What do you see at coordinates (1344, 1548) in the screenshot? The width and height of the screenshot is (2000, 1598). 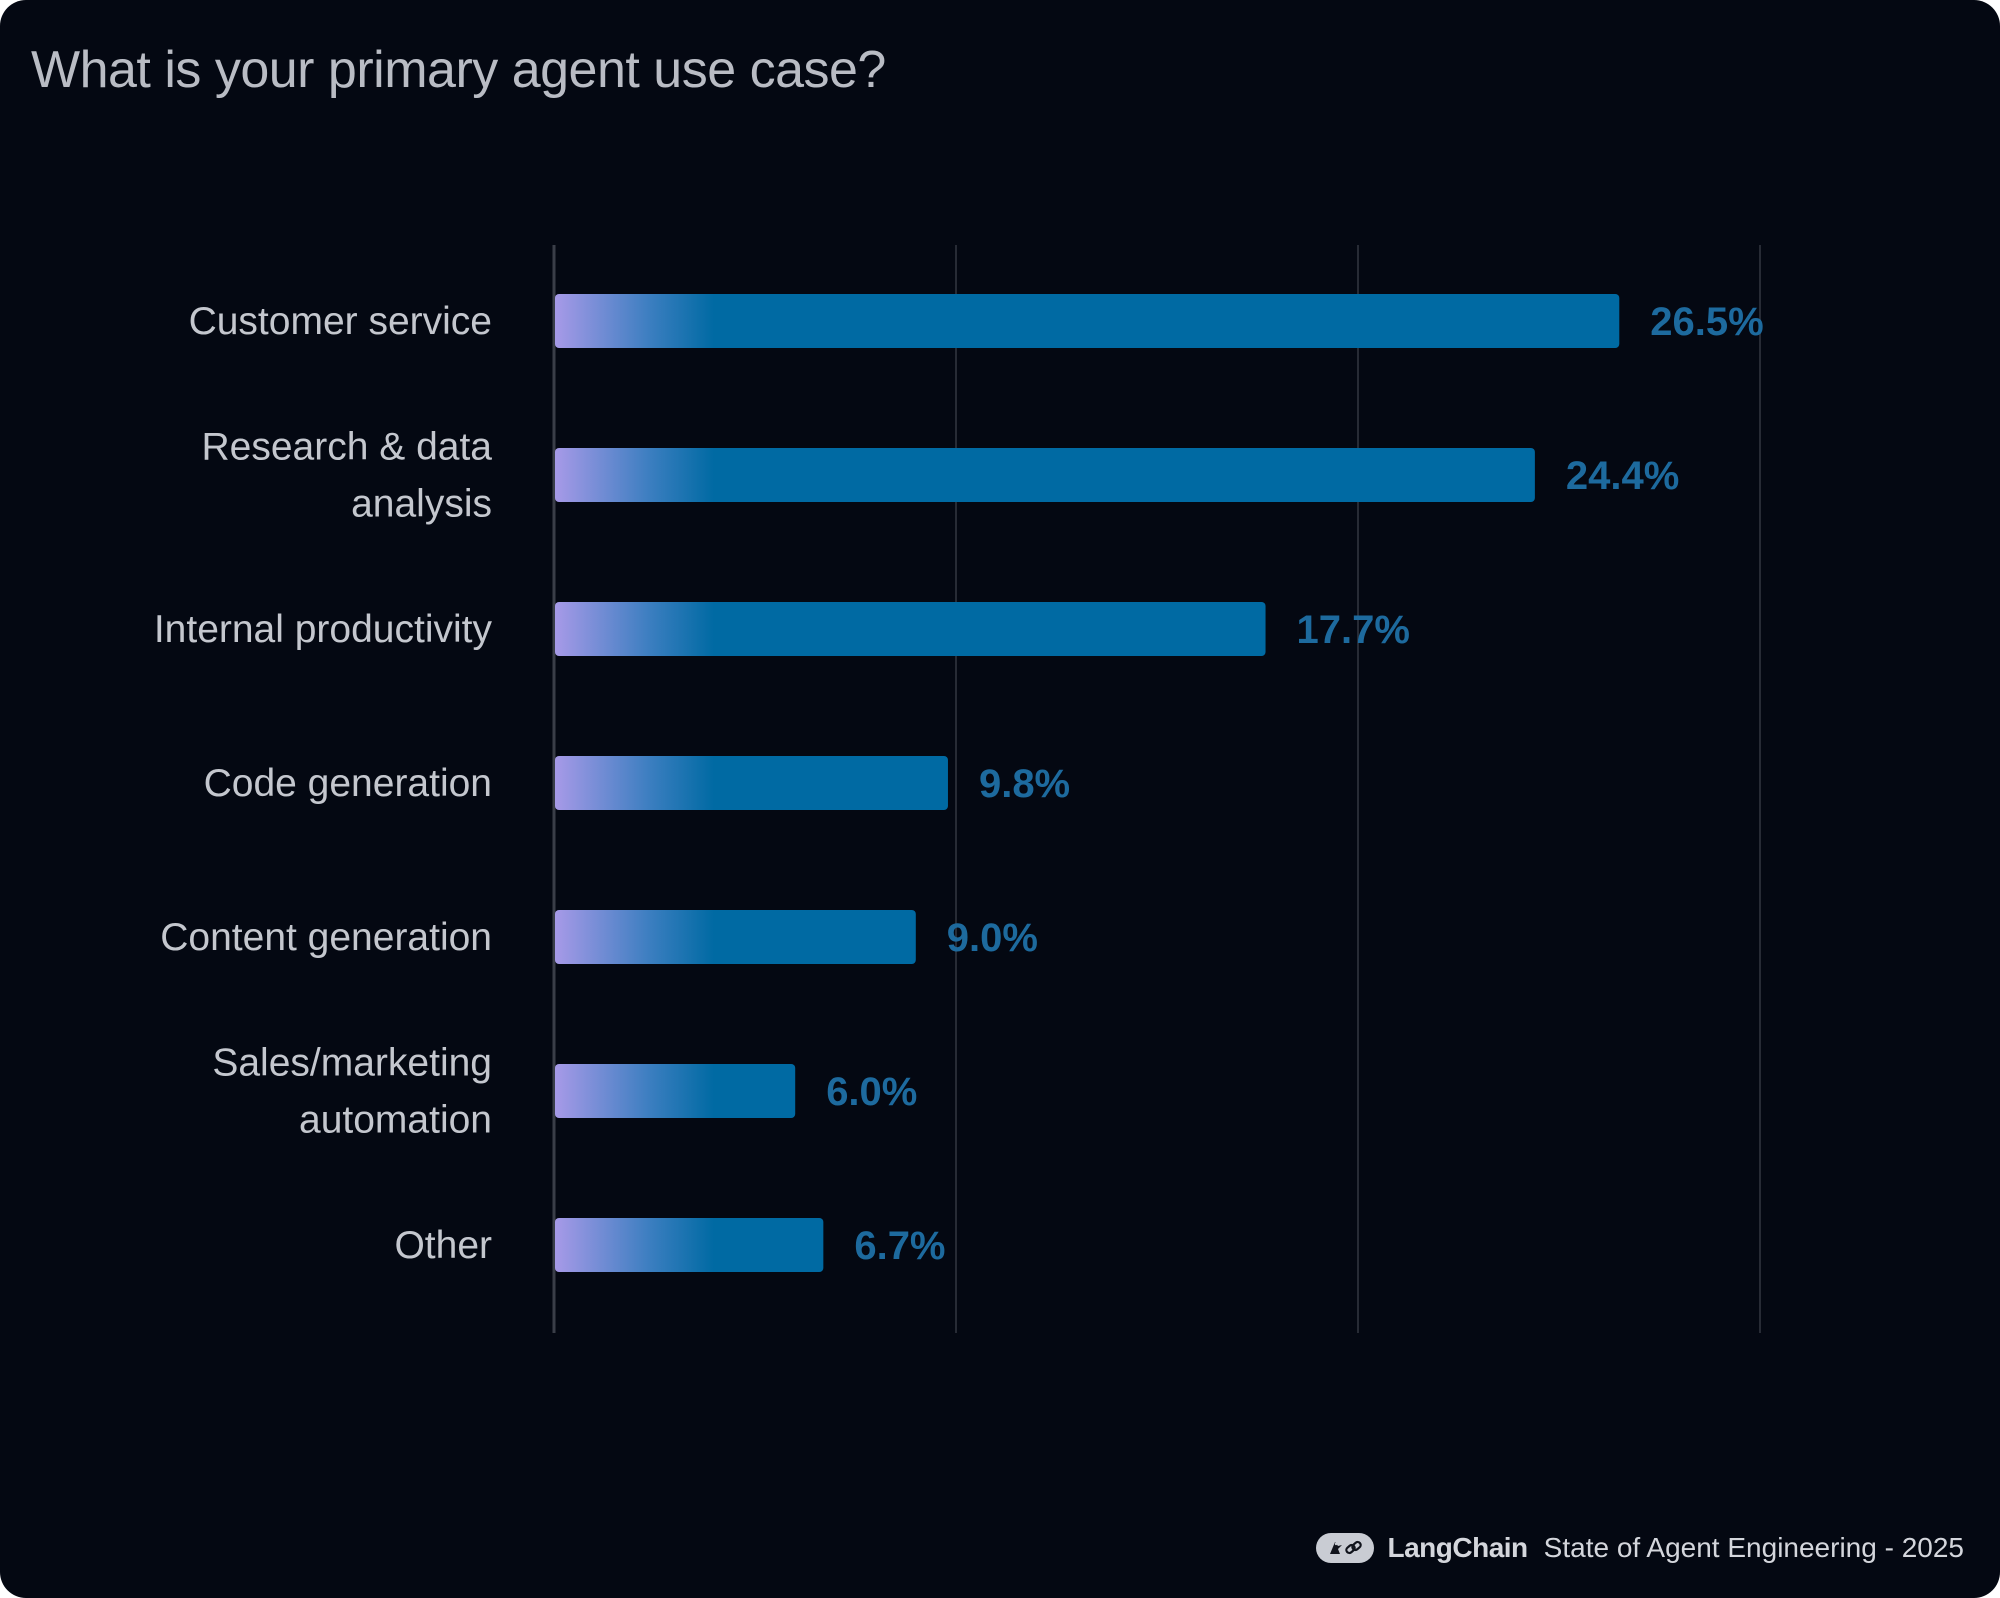 I see `langchain-logo-icon` at bounding box center [1344, 1548].